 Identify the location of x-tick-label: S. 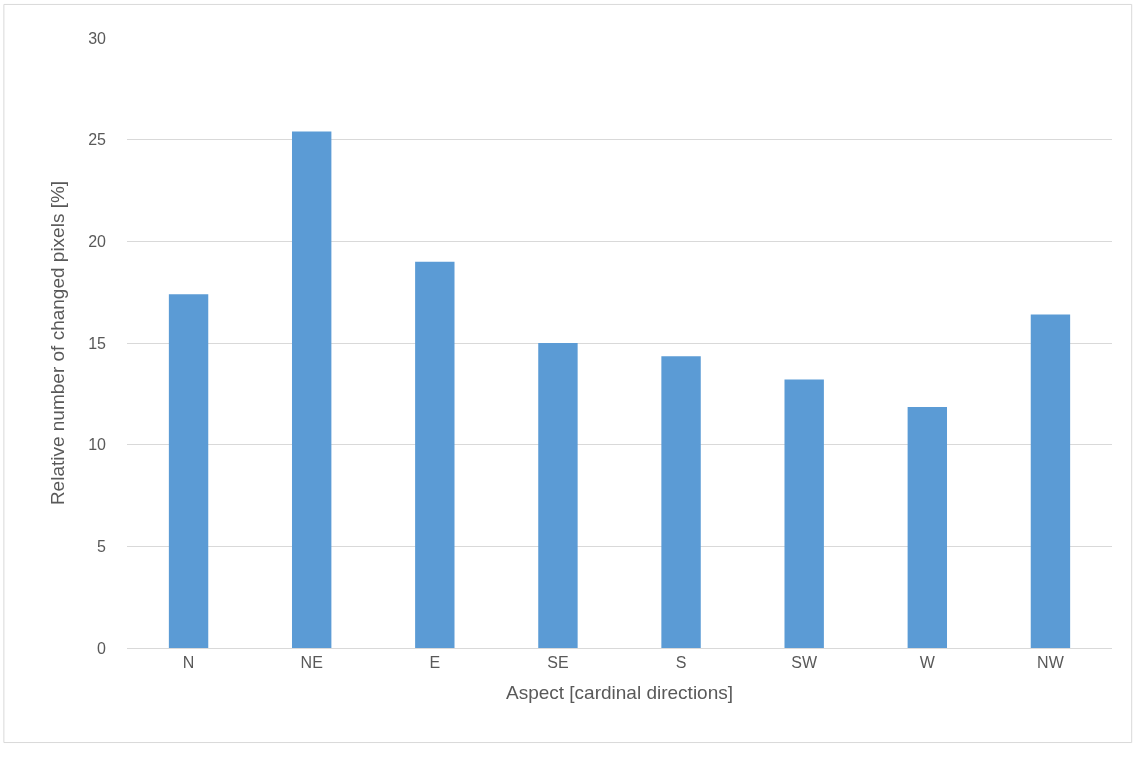
(681, 663).